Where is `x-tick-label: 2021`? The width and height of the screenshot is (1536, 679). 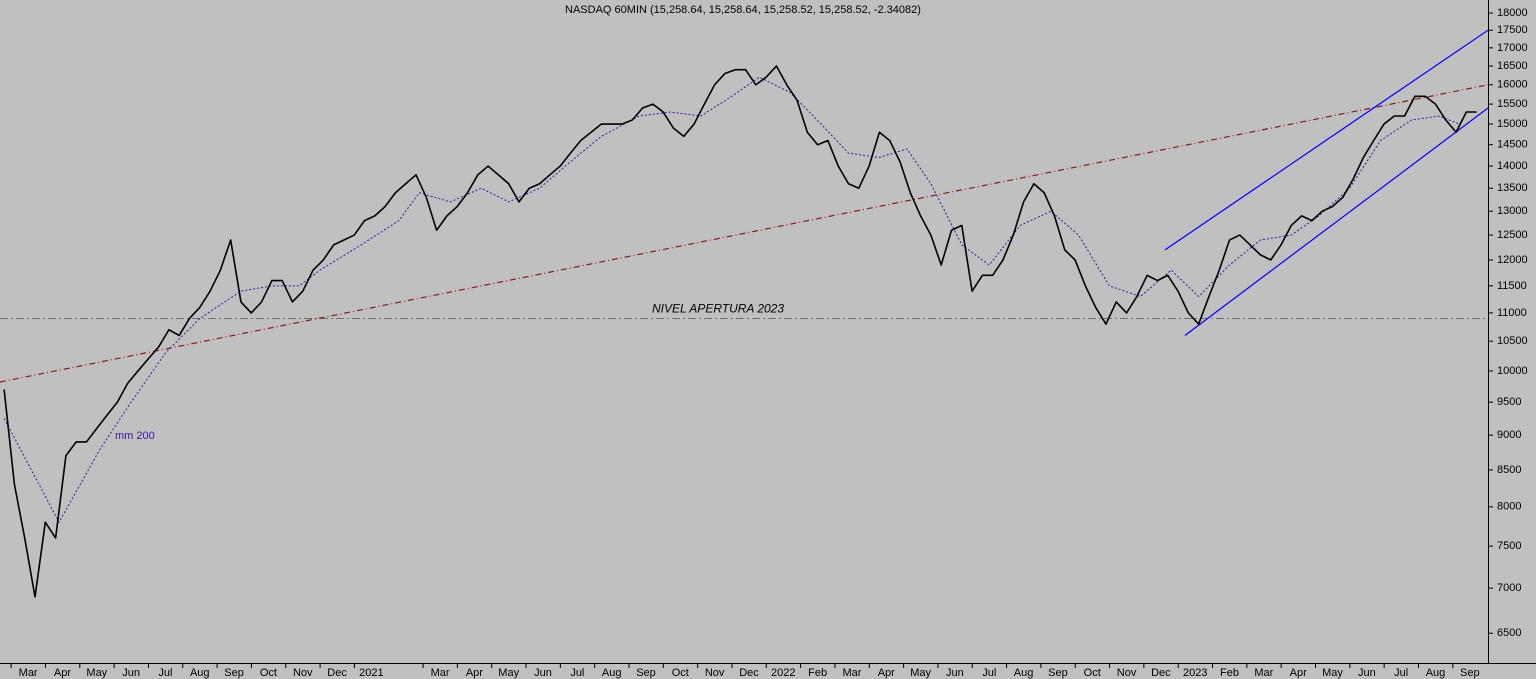 x-tick-label: 2021 is located at coordinates (371, 673).